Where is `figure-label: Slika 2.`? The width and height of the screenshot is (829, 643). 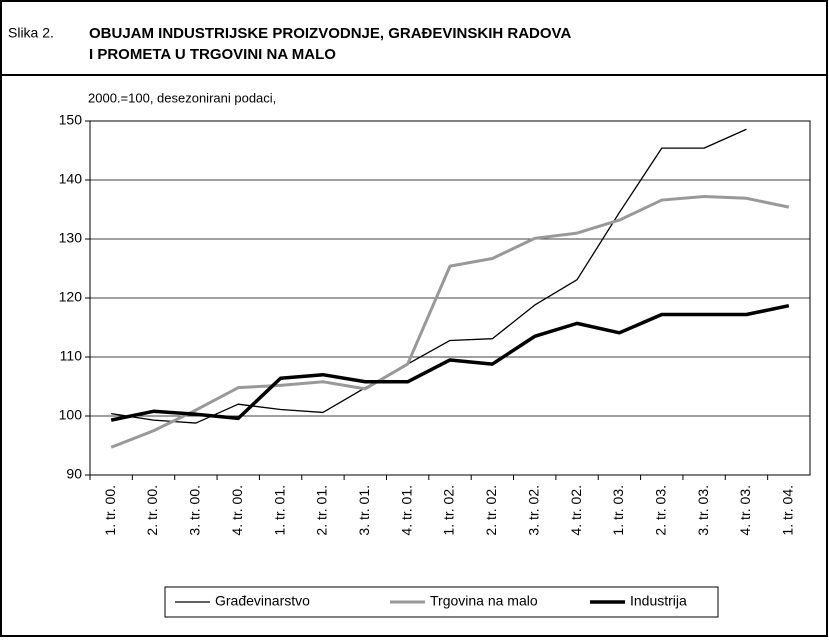 figure-label: Slika 2. is located at coordinates (31, 33).